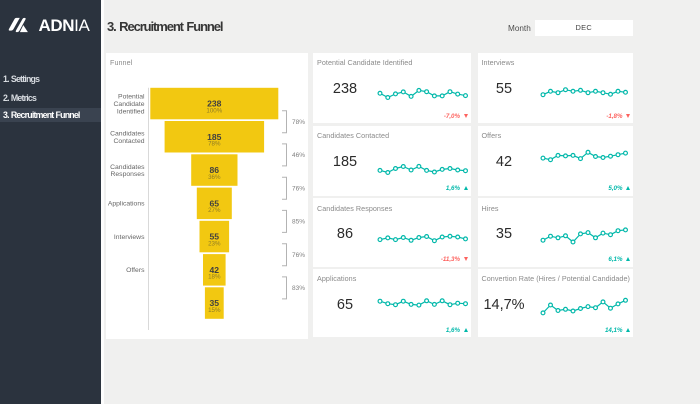 The image size is (700, 404). Describe the element at coordinates (127, 174) in the screenshot. I see `svg-text: Responses` at that location.